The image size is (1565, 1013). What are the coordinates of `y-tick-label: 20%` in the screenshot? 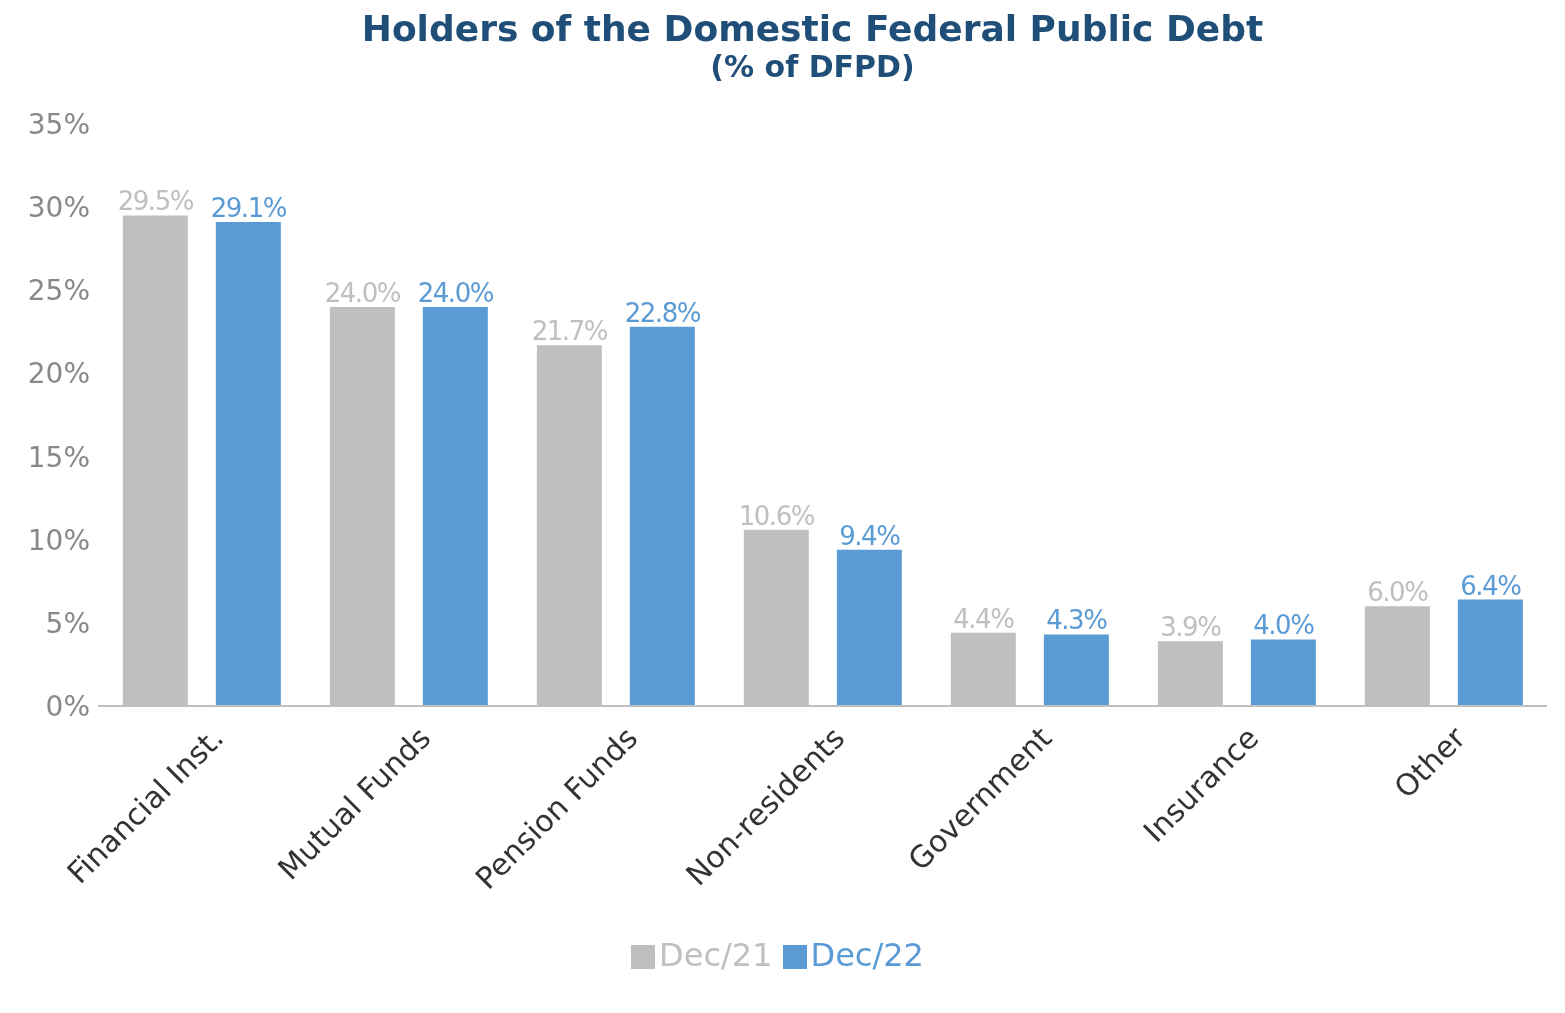 It's located at (58, 374).